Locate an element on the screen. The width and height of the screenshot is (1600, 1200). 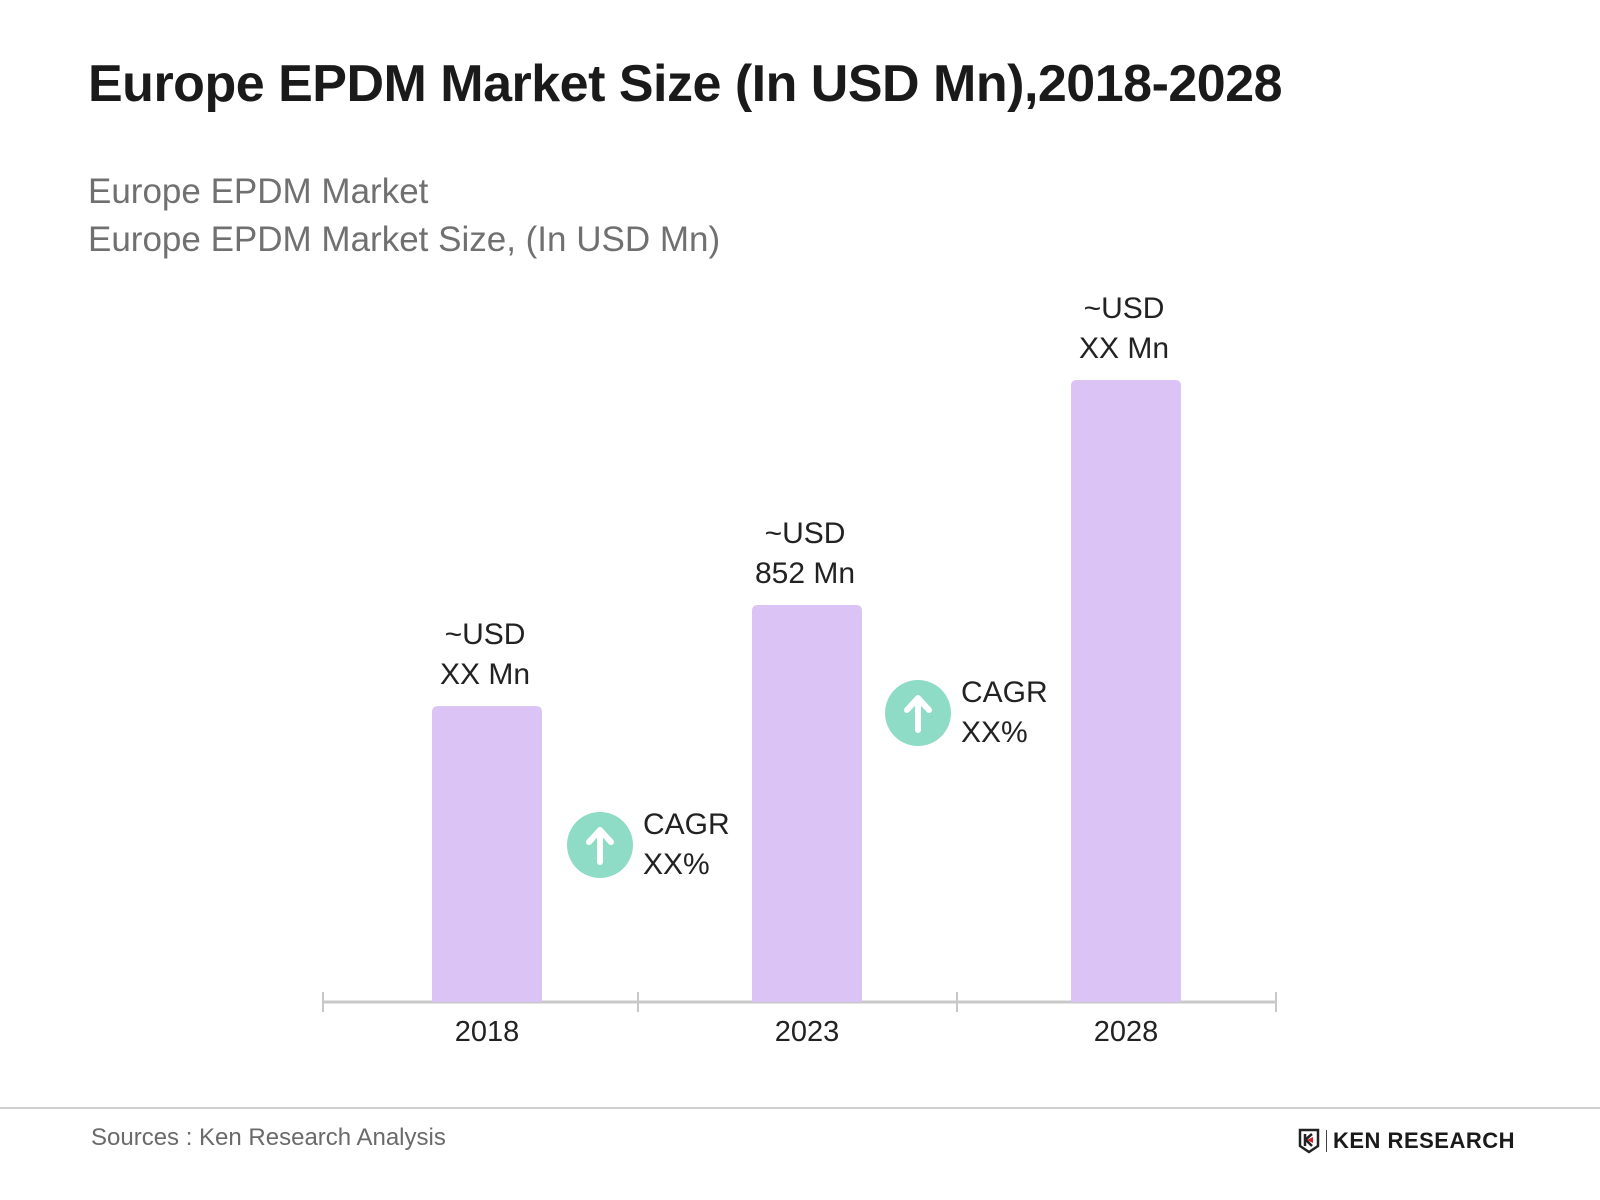
x-tick-label-2023: 2023 is located at coordinates (807, 1032).